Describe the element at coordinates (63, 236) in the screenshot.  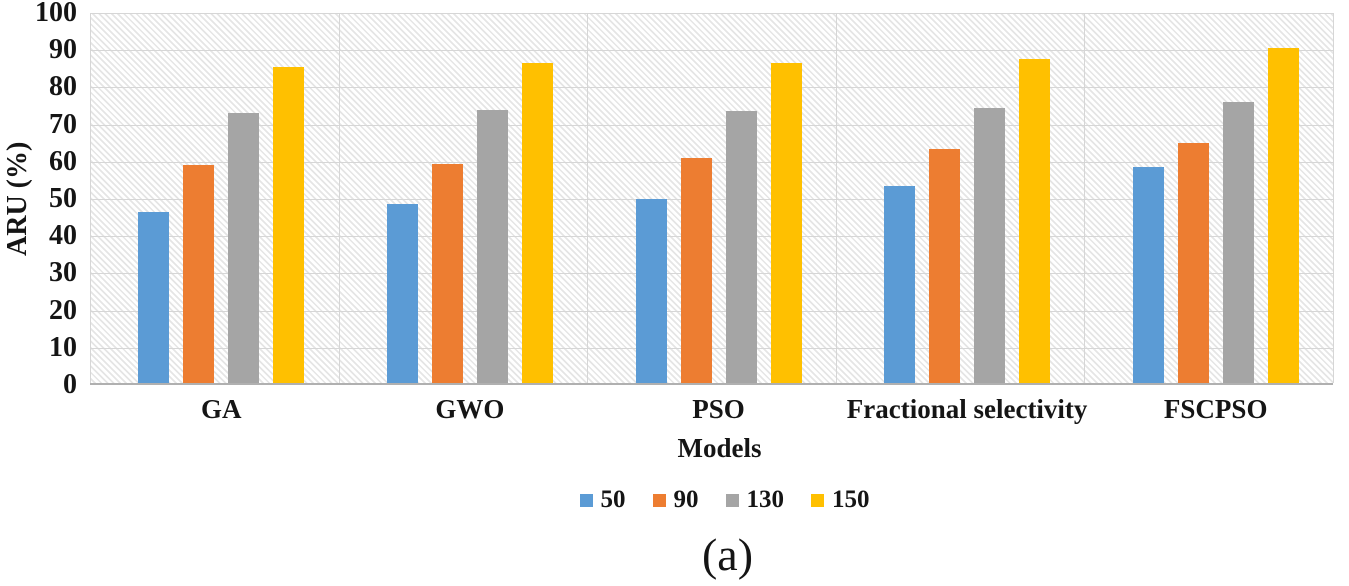
I see `y-tick-label: 40` at that location.